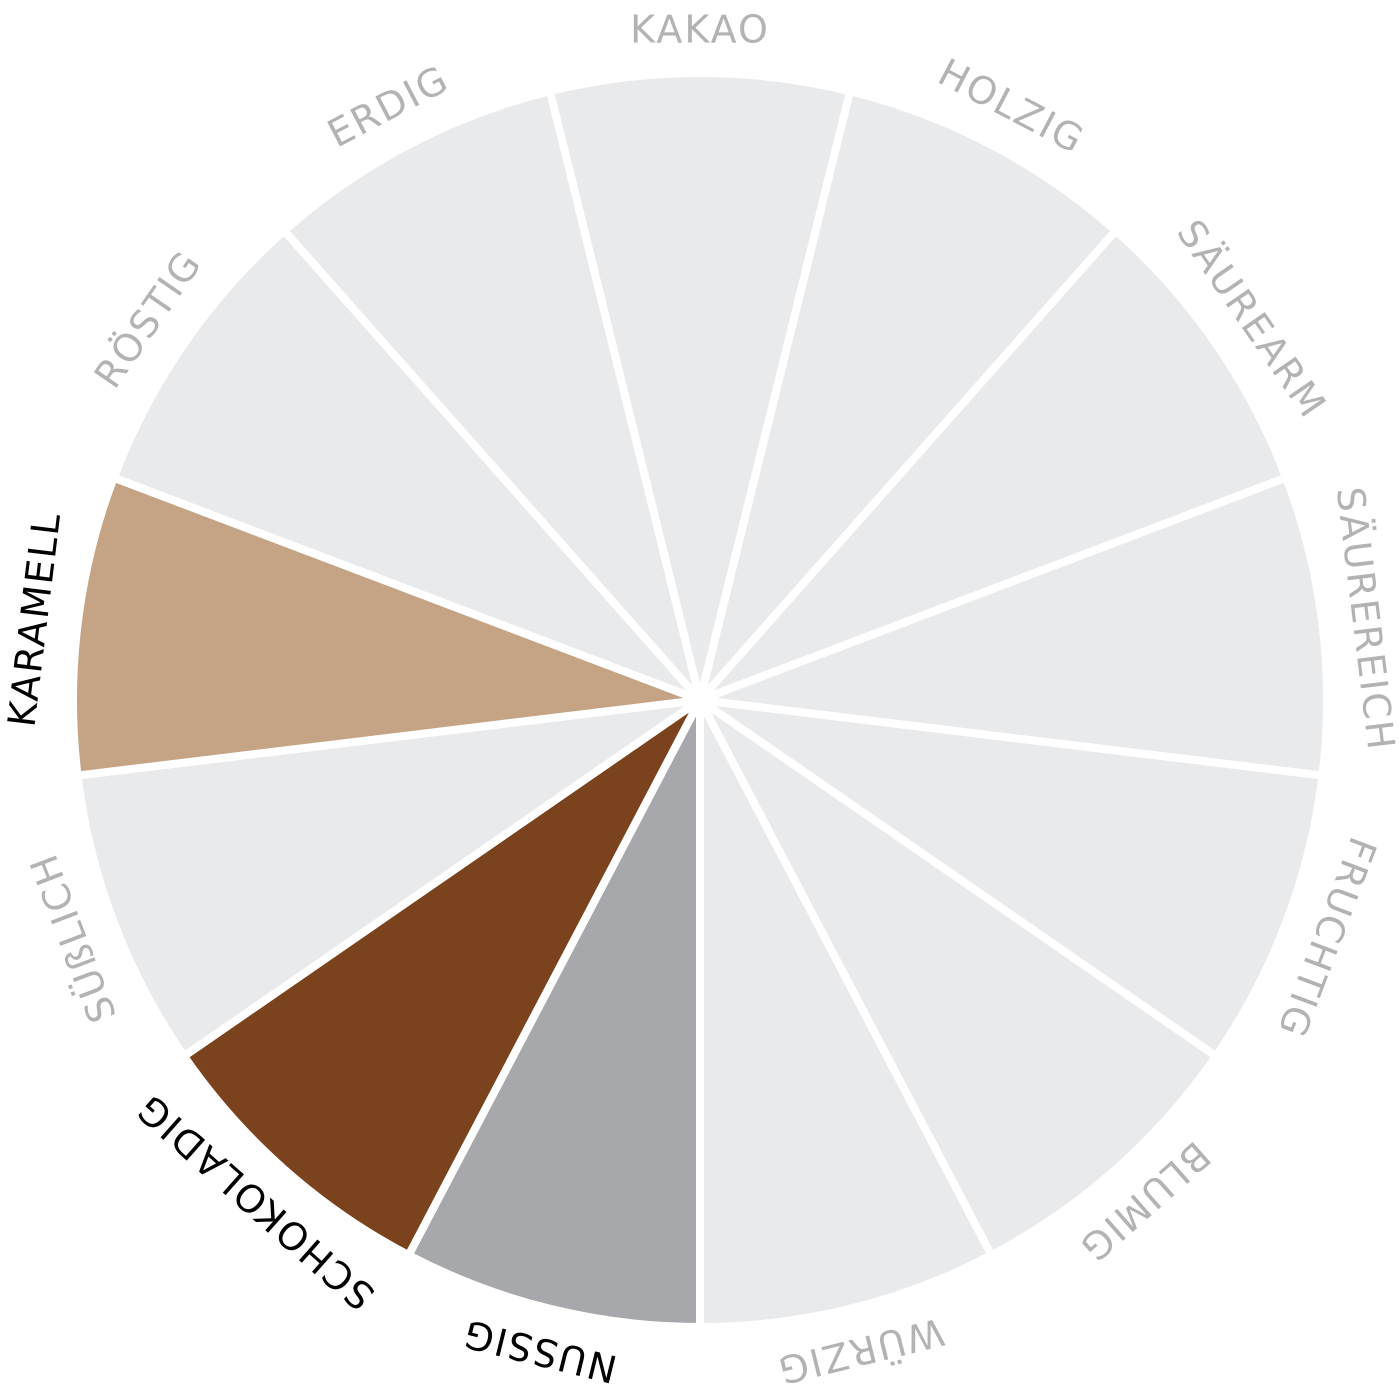 This screenshot has height=1400, width=1400. I want to click on segment-label: NUSSIG, so click(539, 1351).